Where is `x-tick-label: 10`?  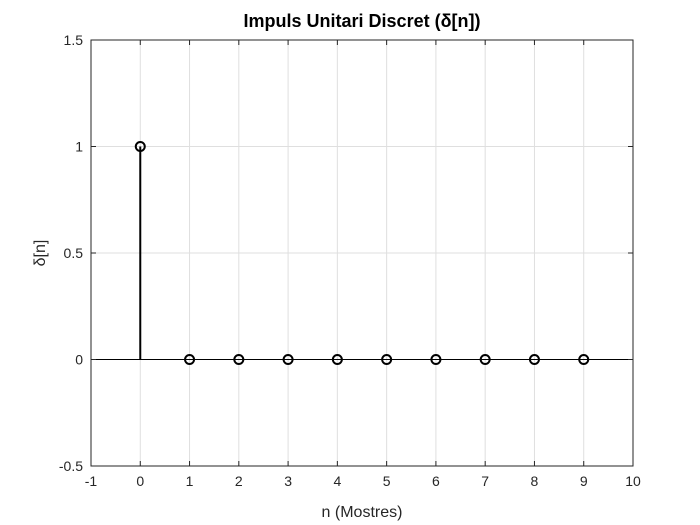 x-tick-label: 10 is located at coordinates (633, 481).